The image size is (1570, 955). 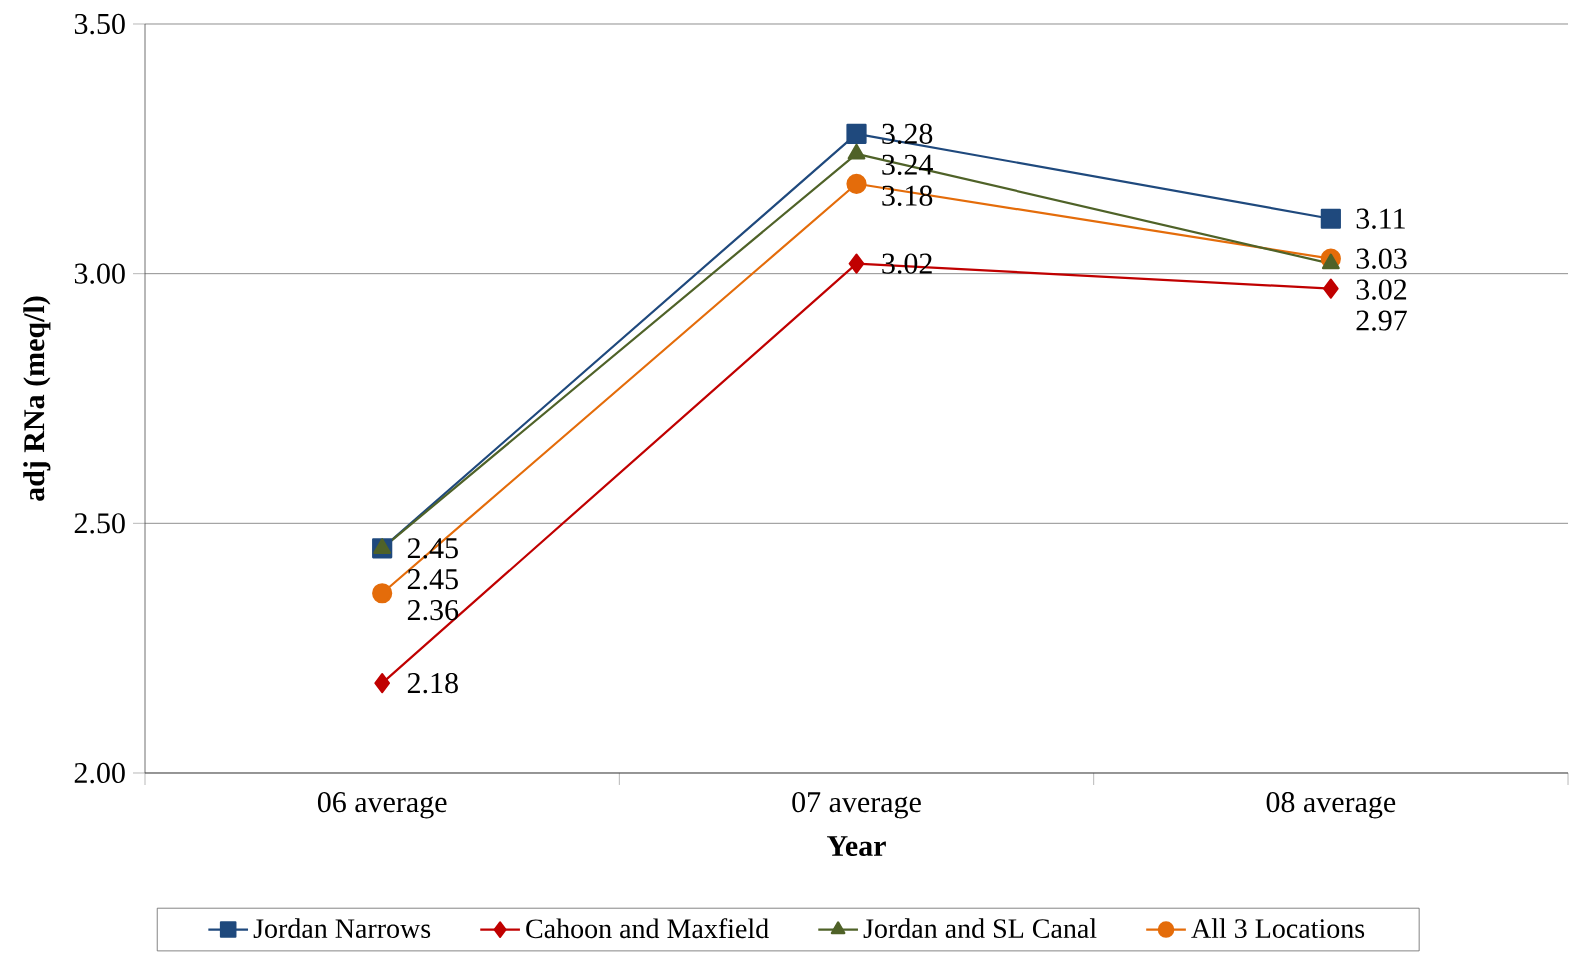 What do you see at coordinates (37, 398) in the screenshot?
I see `y-axis-title: adj RNa (meq/l)` at bounding box center [37, 398].